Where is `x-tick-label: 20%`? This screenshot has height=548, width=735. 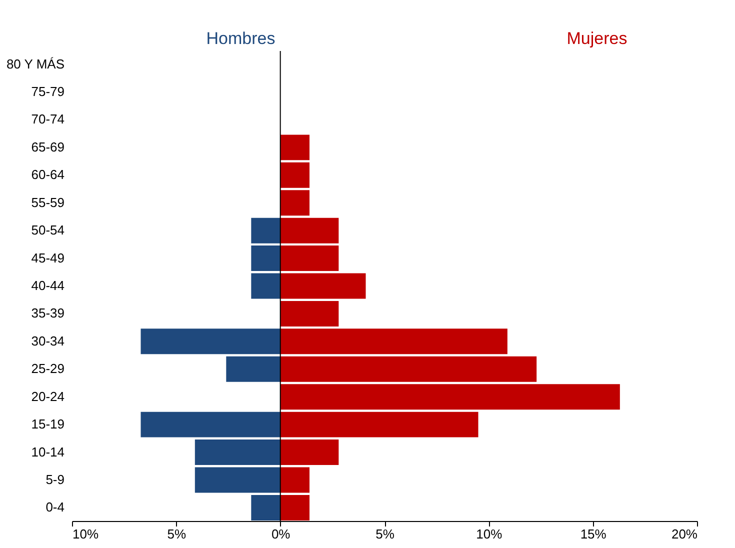 x-tick-label: 20% is located at coordinates (684, 534).